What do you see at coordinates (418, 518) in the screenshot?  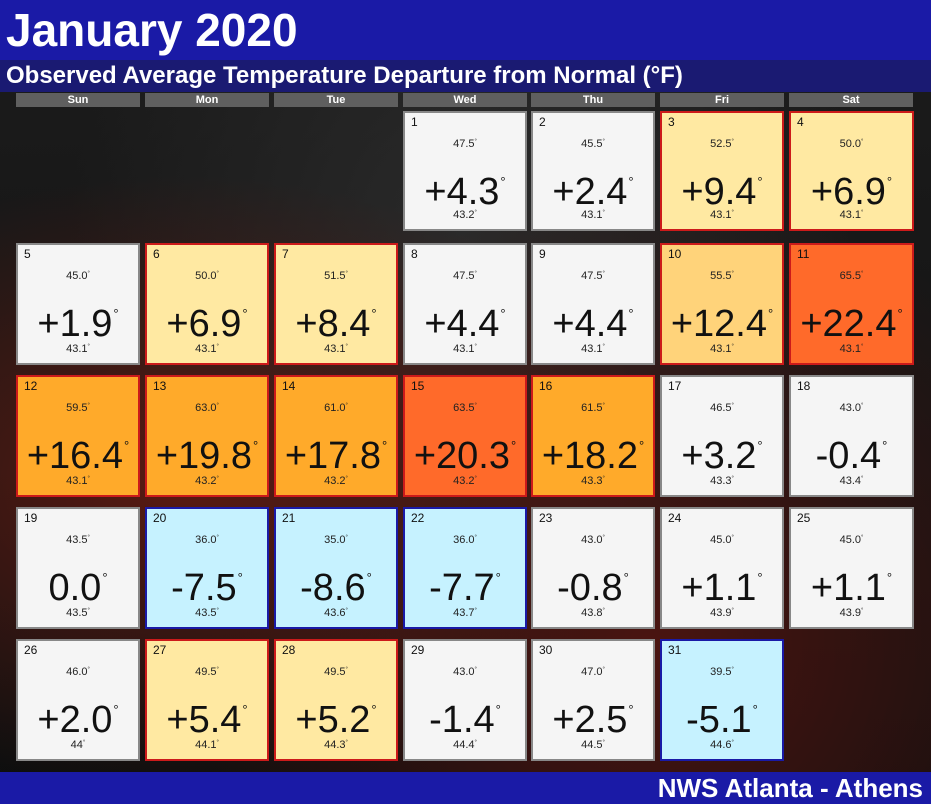 I see `day-number: 22` at bounding box center [418, 518].